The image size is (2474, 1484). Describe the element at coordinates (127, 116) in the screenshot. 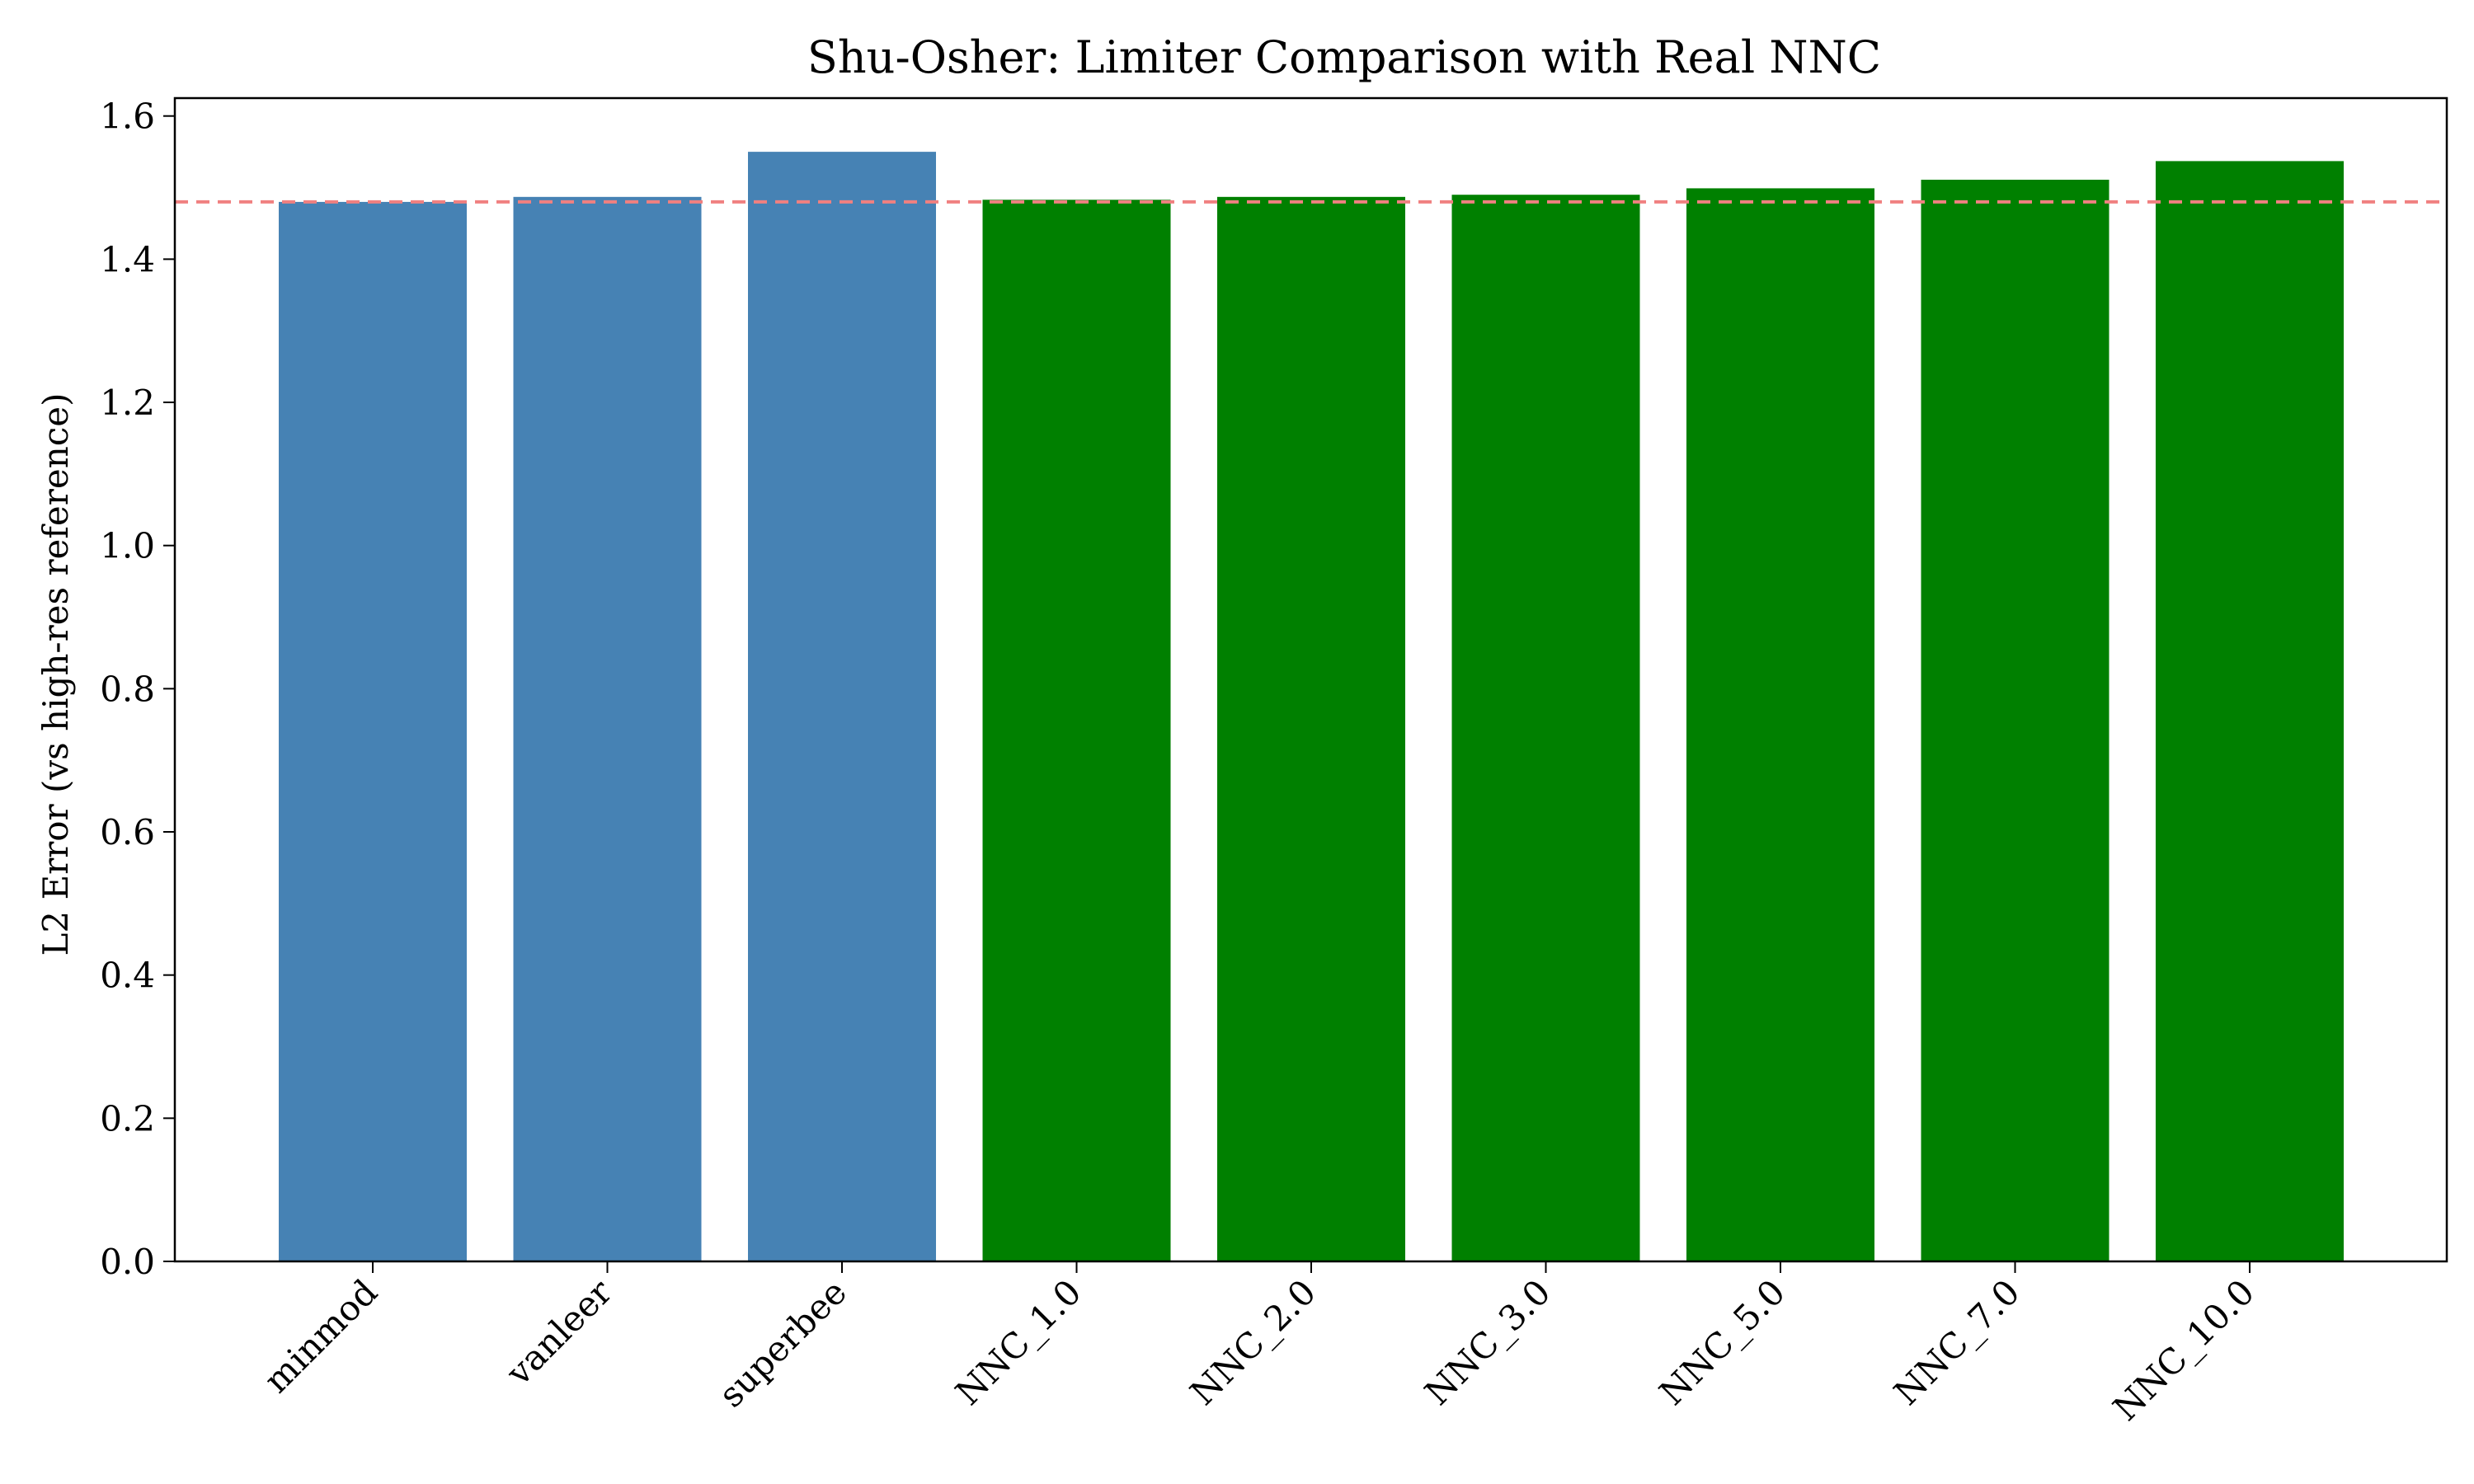

I see `y-tick-label: 1.6` at that location.